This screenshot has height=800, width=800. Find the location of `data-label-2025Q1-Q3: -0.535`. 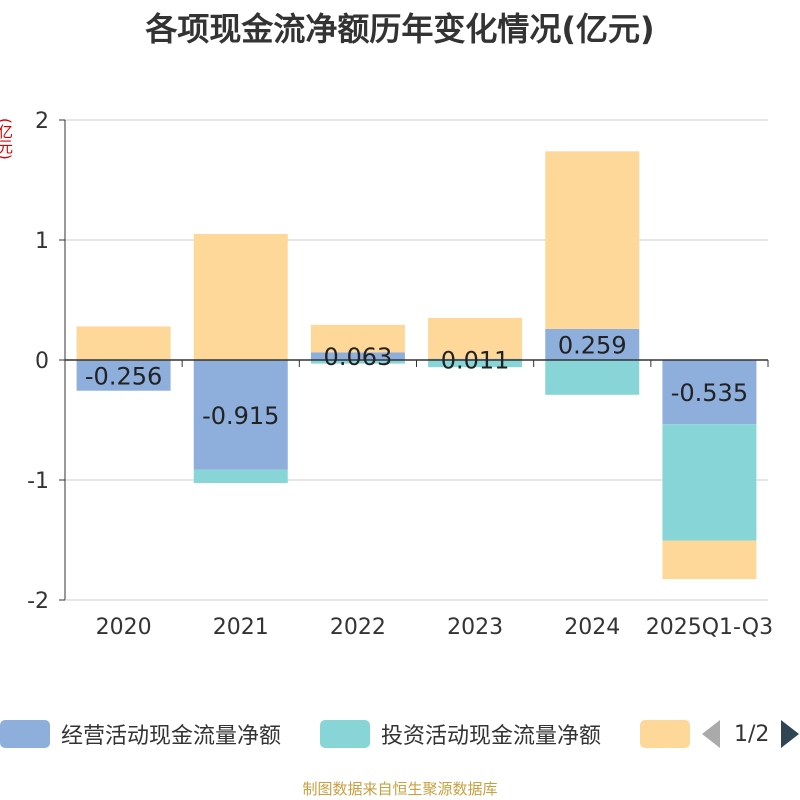

data-label-2025Q1-Q3: -0.535 is located at coordinates (709, 393).